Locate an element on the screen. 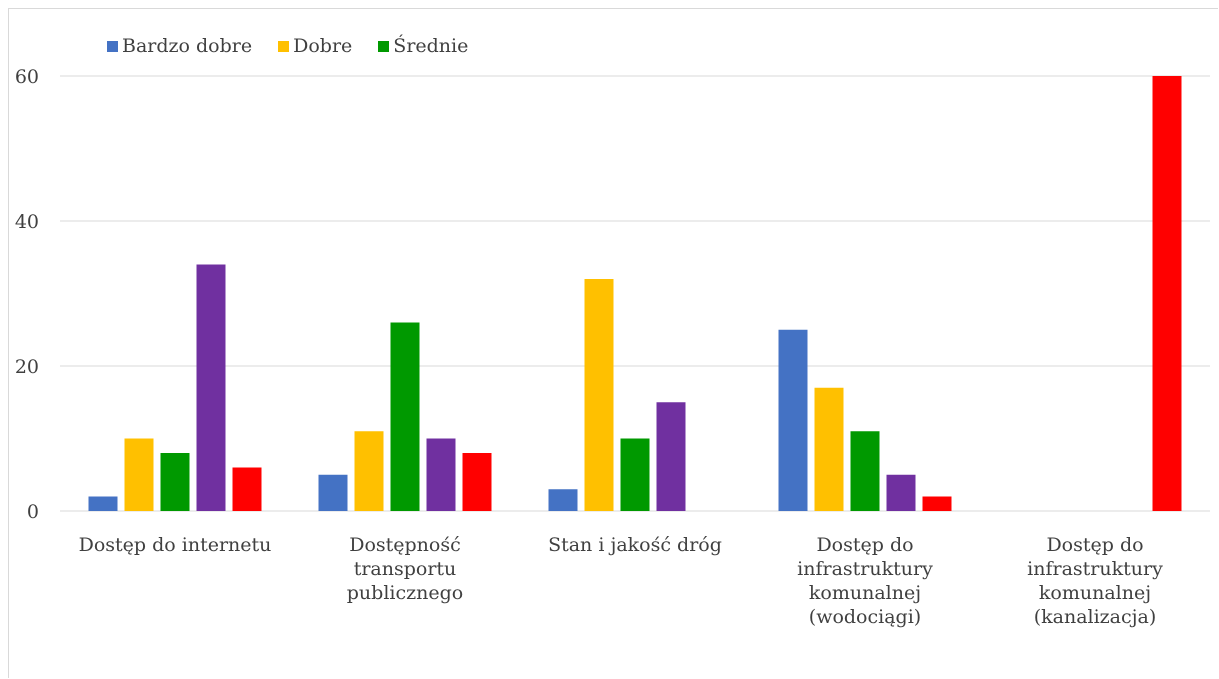 This screenshot has height=679, width=1219. y-tick-label: 40 is located at coordinates (27, 222).